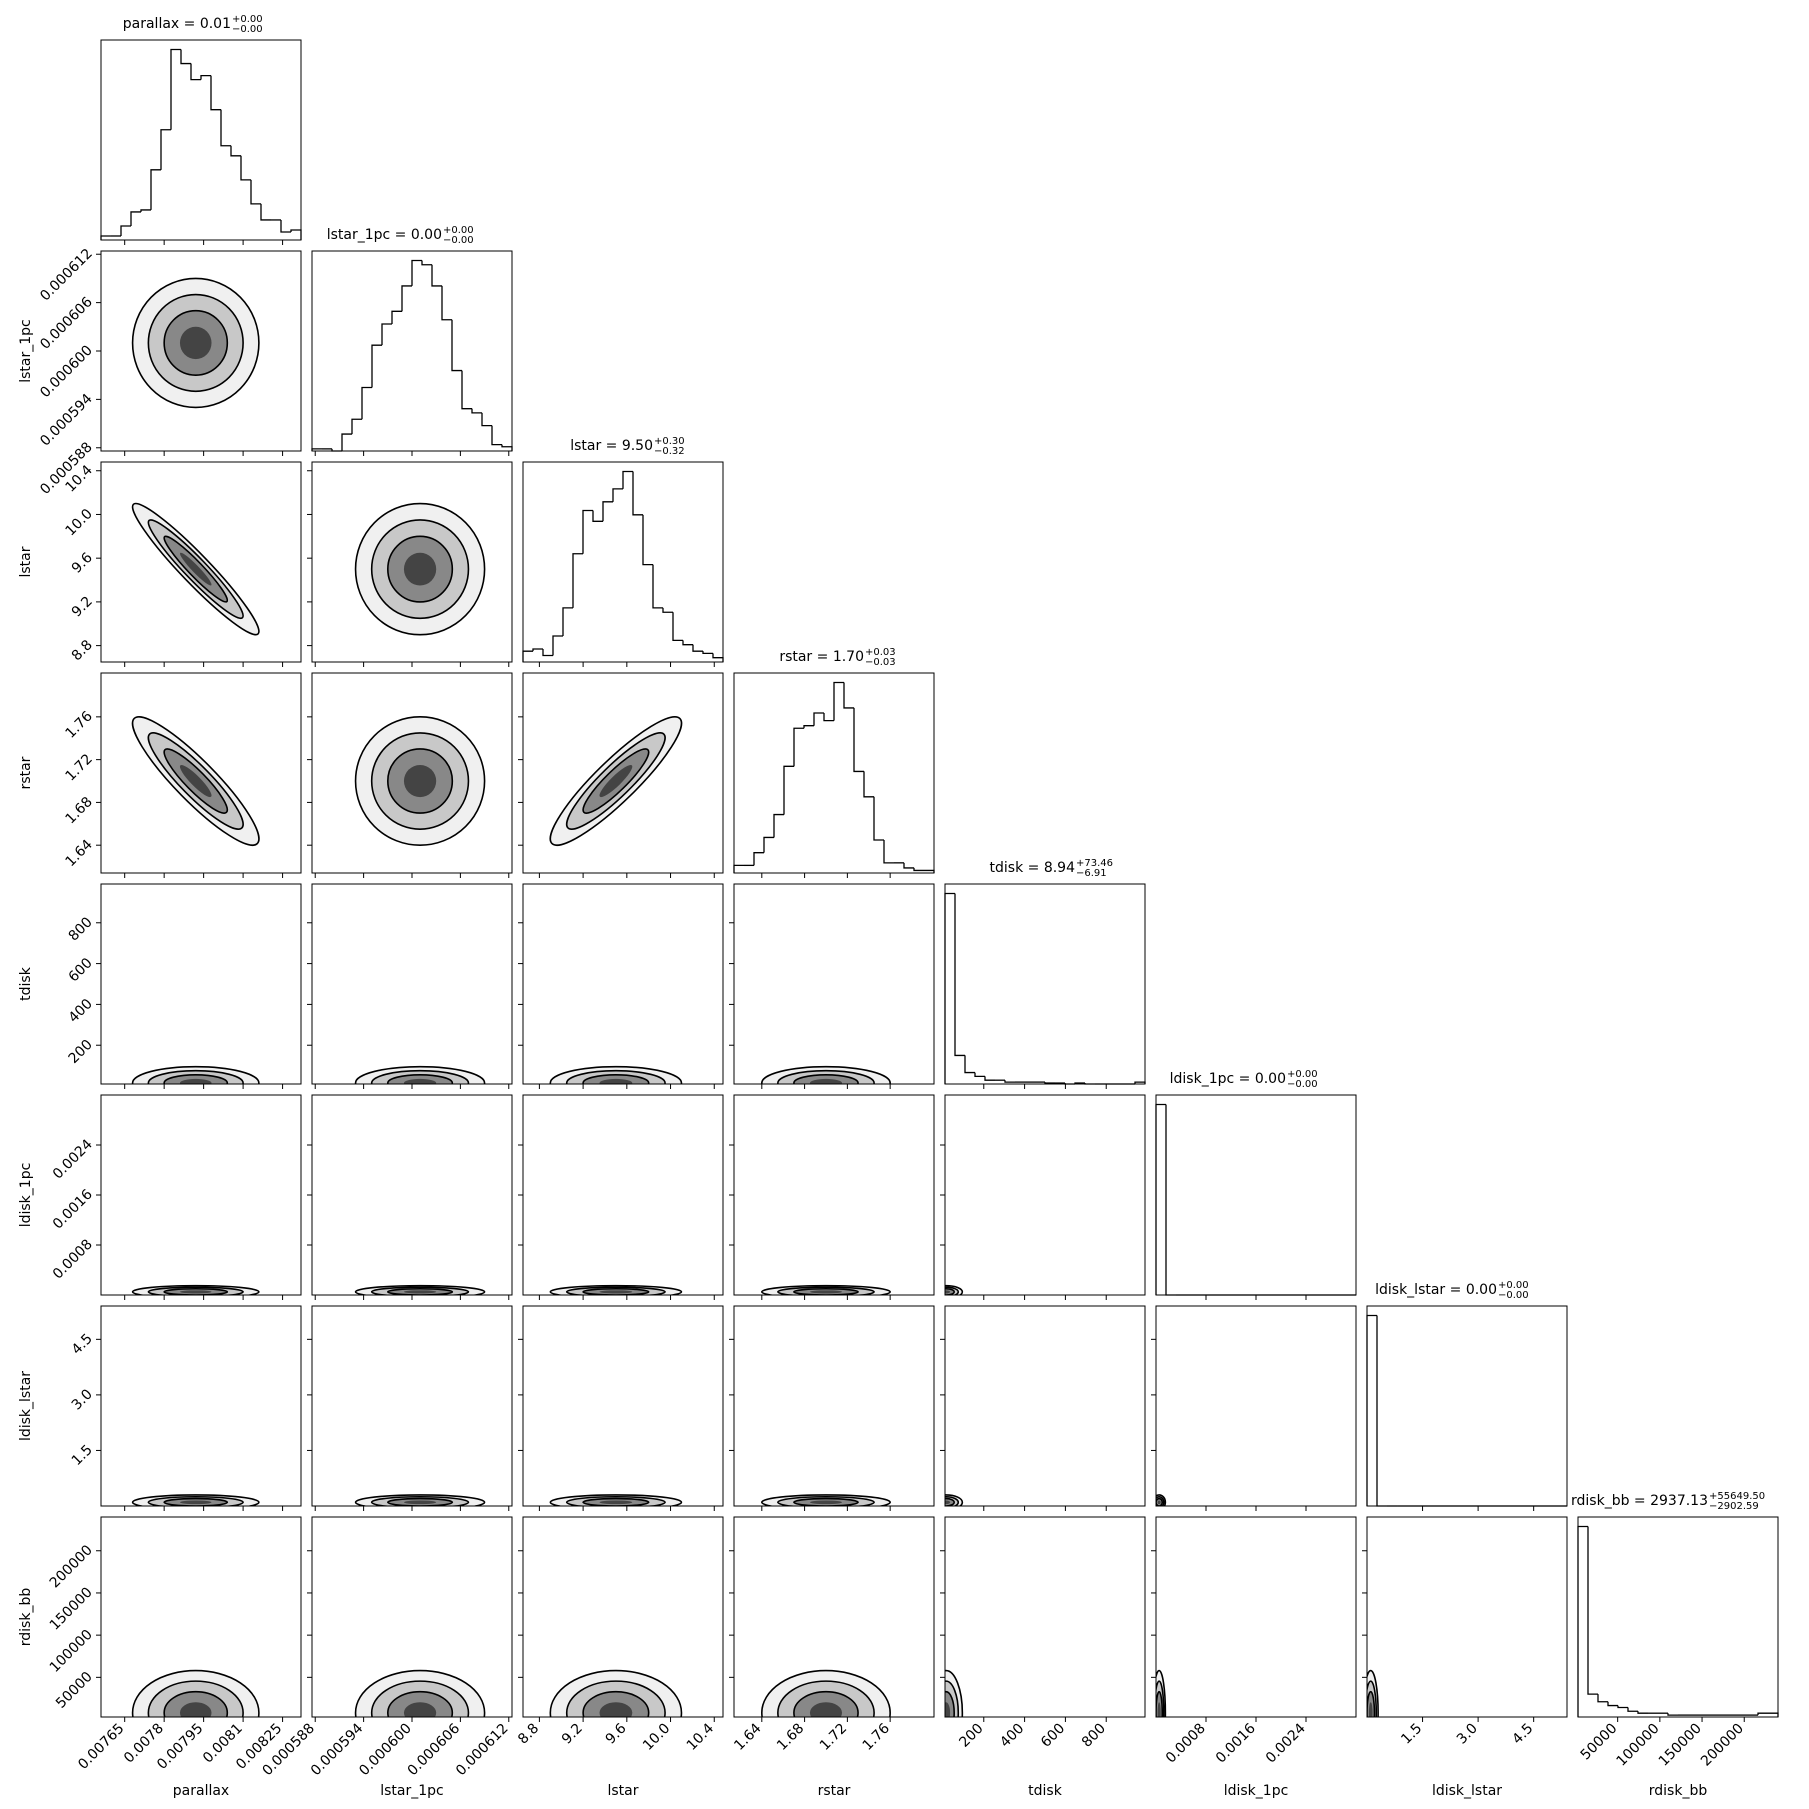 This screenshot has width=1809, height=1809. What do you see at coordinates (834, 1791) in the screenshot?
I see `x-axis-label: rstar` at bounding box center [834, 1791].